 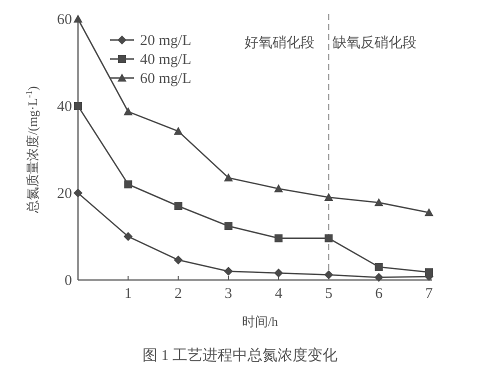 What do you see at coordinates (240, 356) in the screenshot?
I see `title: 图 1 工艺进程中总氮浓度变化` at bounding box center [240, 356].